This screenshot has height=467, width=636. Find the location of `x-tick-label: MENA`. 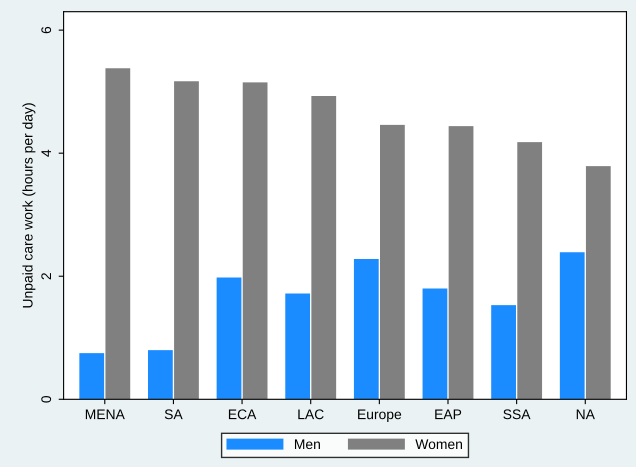

x-tick-label: MENA is located at coordinates (105, 415).